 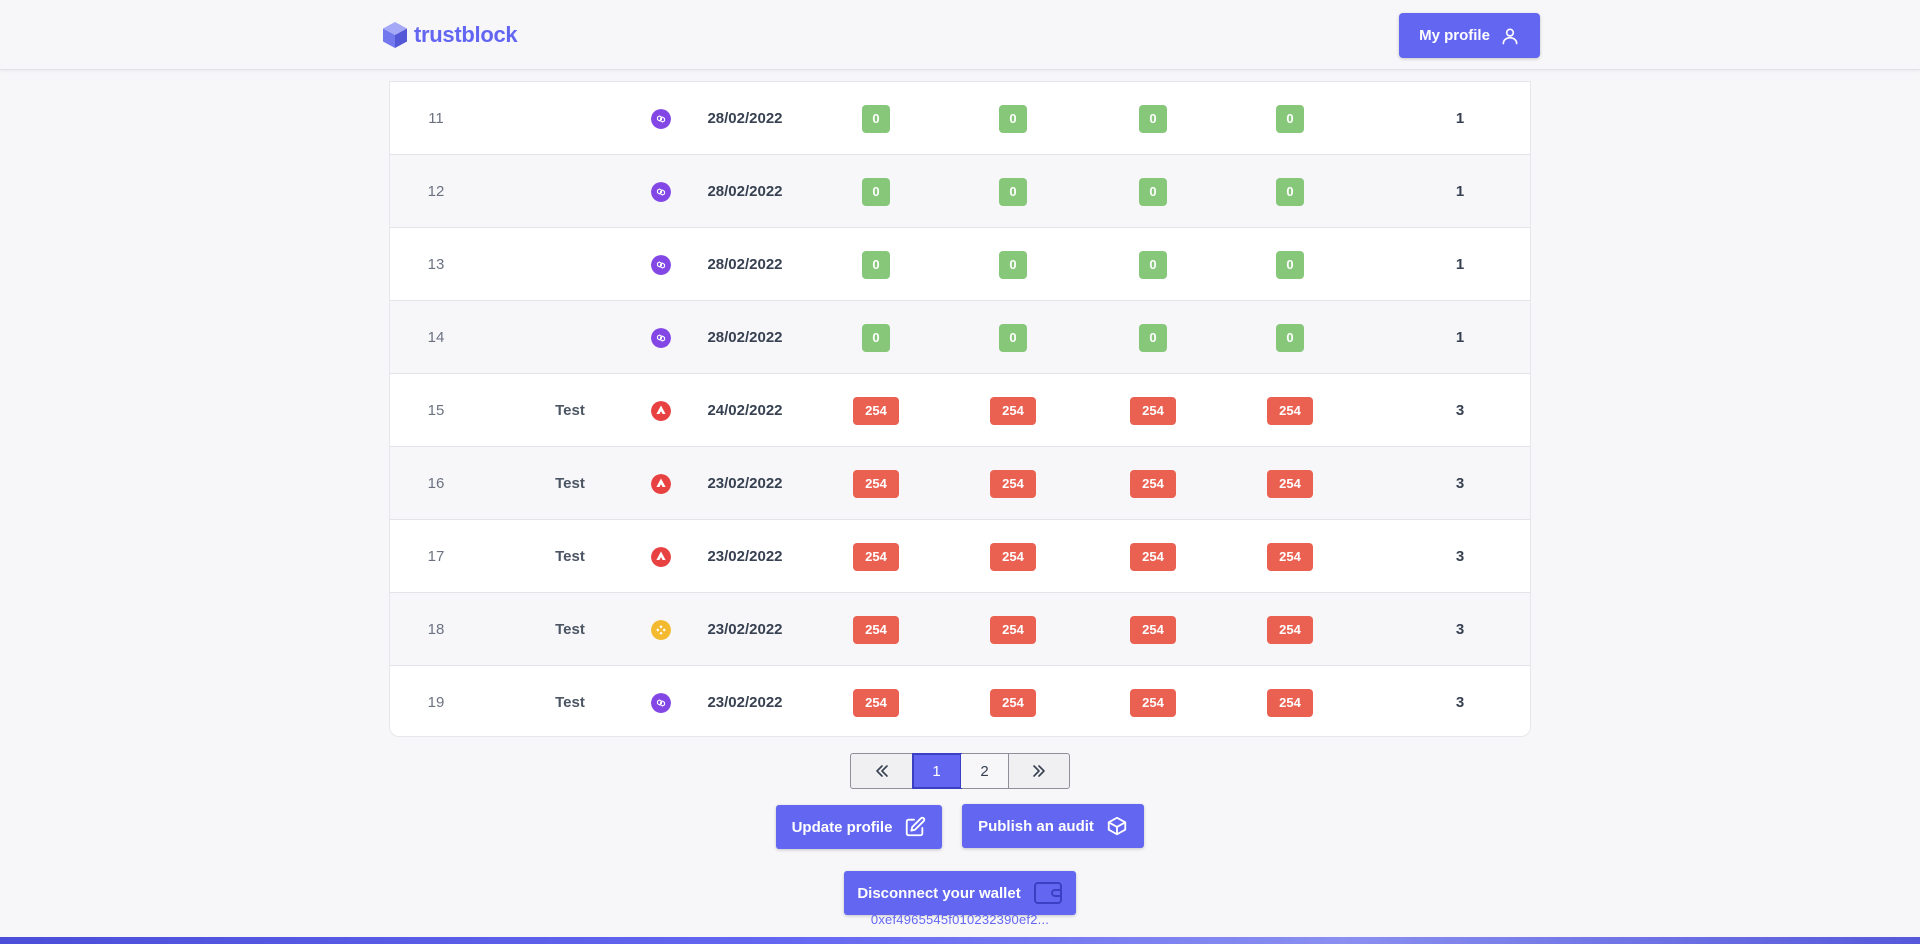 I want to click on table-row: 11 28/02/2022 0 0 0 0 1, so click(x=960, y=118).